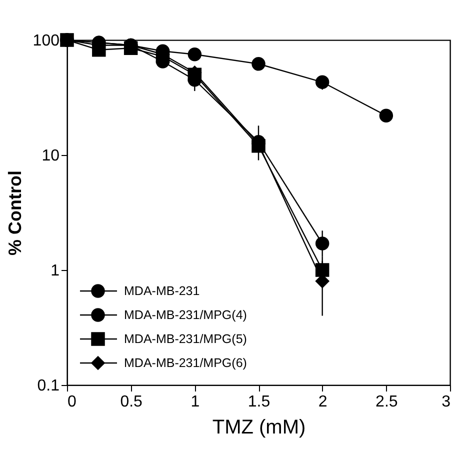  What do you see at coordinates (48, 386) in the screenshot?
I see `y-tick-label: 0.1` at bounding box center [48, 386].